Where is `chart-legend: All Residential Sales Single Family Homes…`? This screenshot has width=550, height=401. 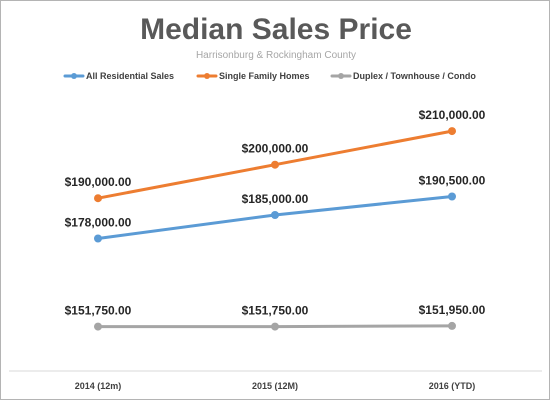 chart-legend: All Residential Sales Single Family Homes… is located at coordinates (269, 76).